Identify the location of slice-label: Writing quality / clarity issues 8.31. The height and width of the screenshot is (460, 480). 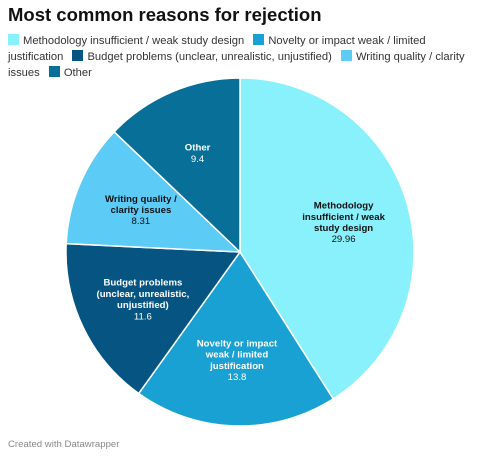
(141, 210).